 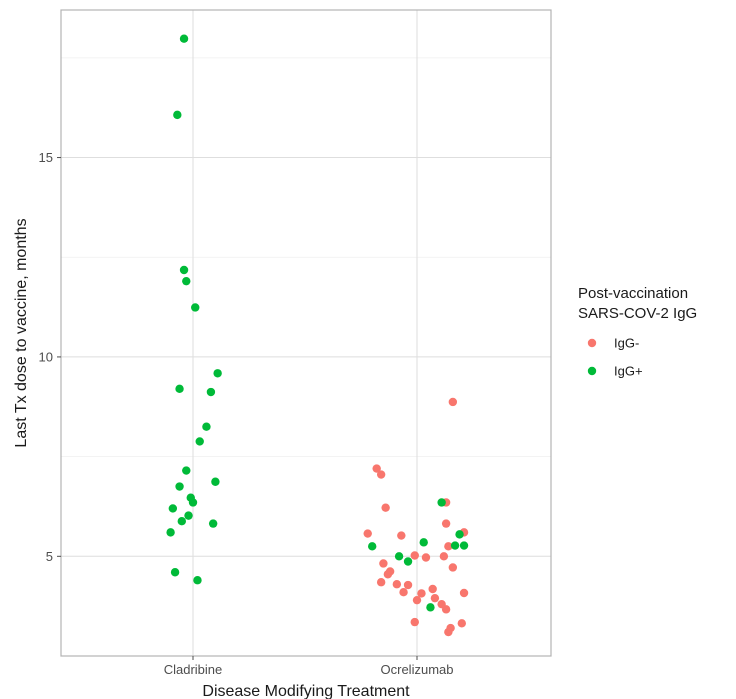 I want to click on y-axis-ticks: 5 10 15, so click(x=50, y=357).